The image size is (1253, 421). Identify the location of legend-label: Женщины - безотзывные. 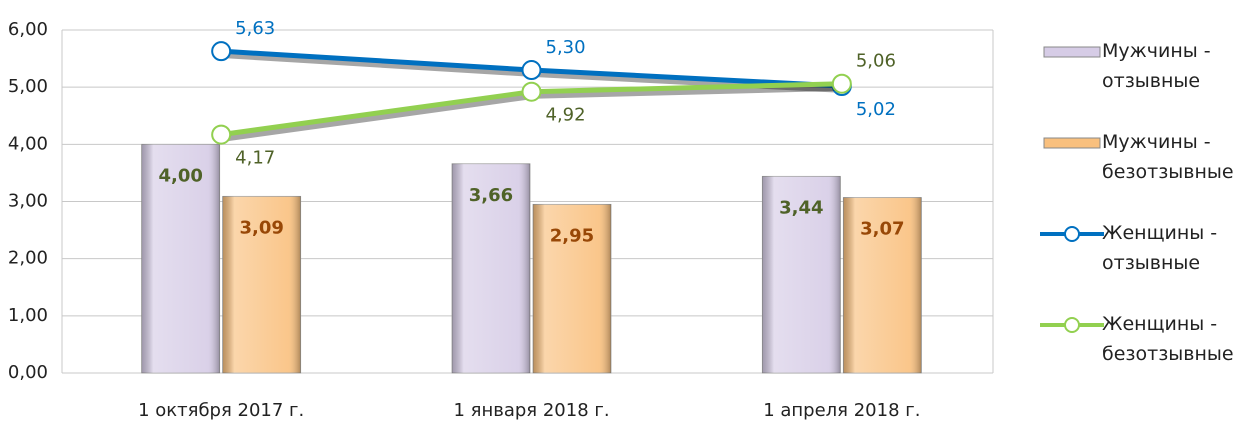
(1168, 339).